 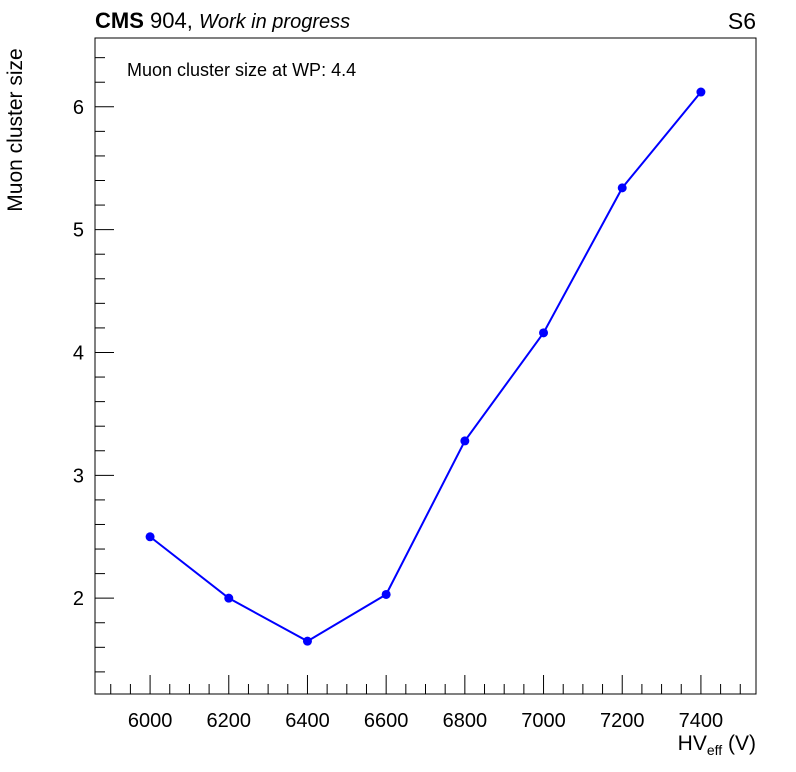 What do you see at coordinates (386, 721) in the screenshot?
I see `x-tick-label: 6600` at bounding box center [386, 721].